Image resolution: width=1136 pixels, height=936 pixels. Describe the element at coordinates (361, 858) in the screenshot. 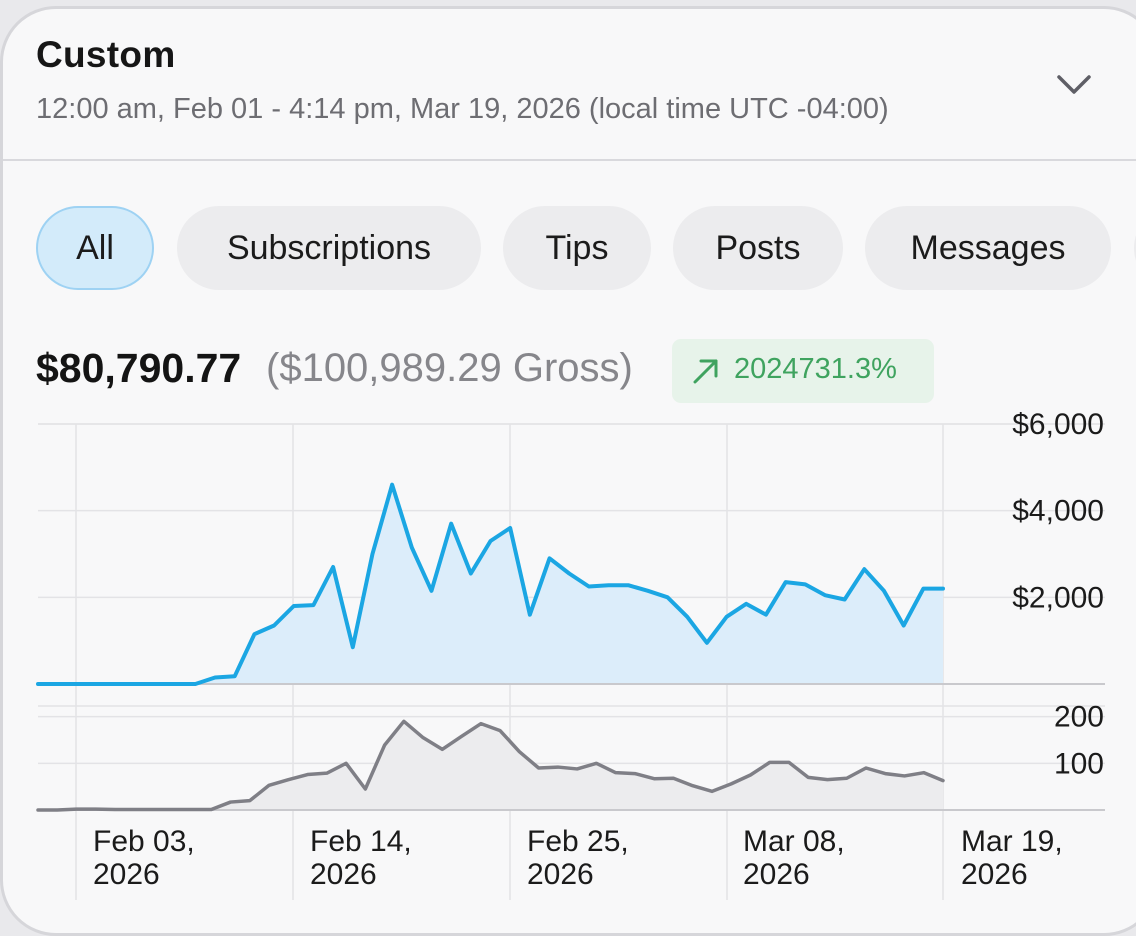

I see `x-tick-label: Feb 14,2026` at that location.